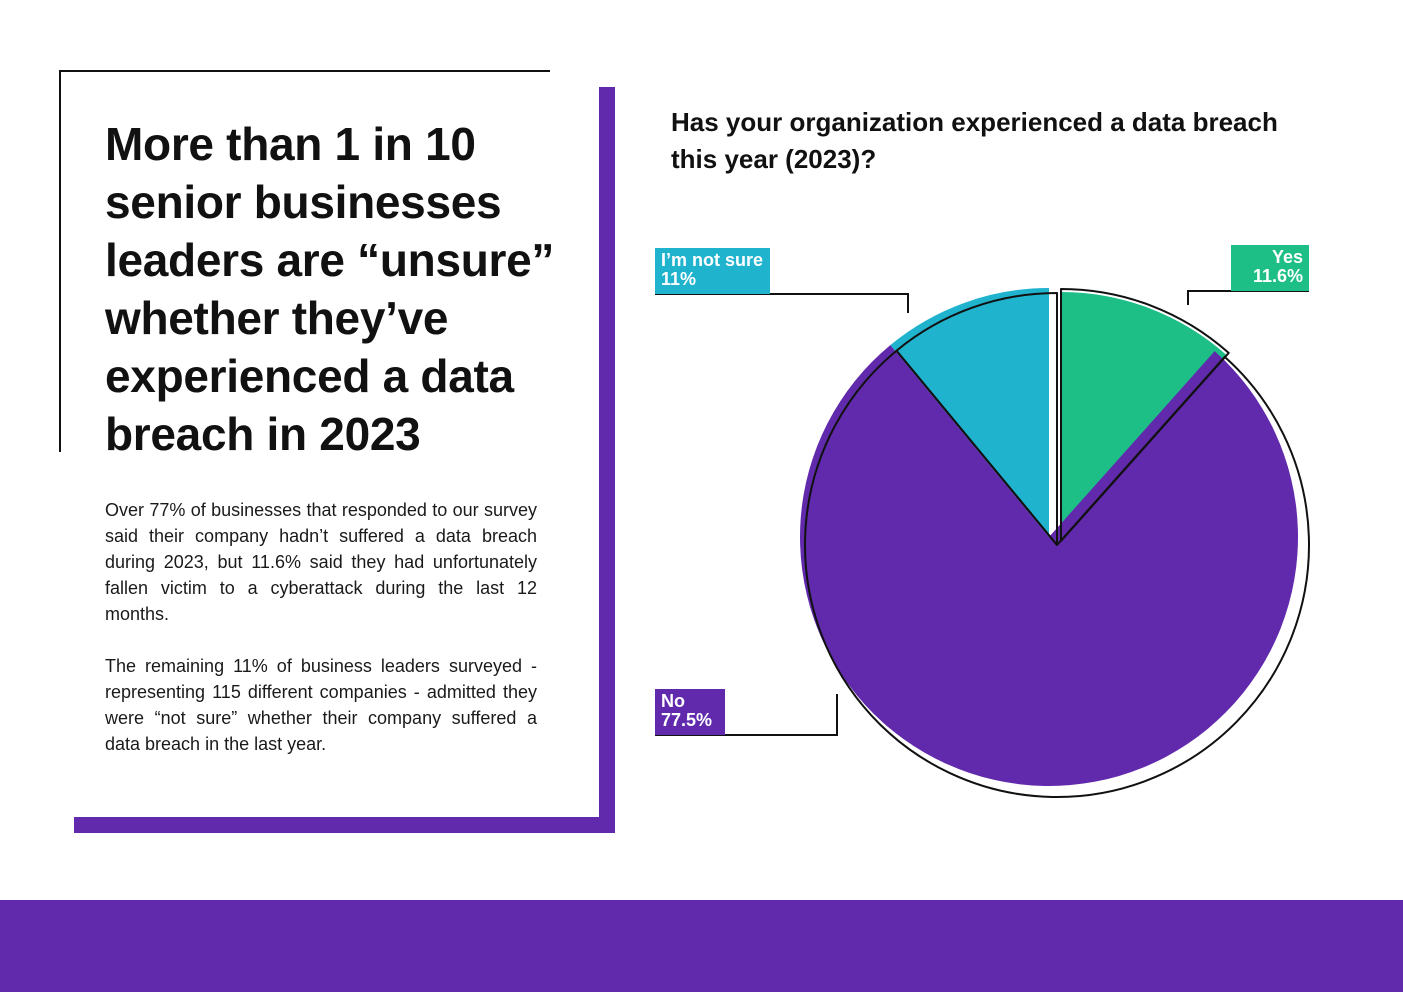 This screenshot has width=1403, height=992. I want to click on frame-right-accent, so click(607, 460).